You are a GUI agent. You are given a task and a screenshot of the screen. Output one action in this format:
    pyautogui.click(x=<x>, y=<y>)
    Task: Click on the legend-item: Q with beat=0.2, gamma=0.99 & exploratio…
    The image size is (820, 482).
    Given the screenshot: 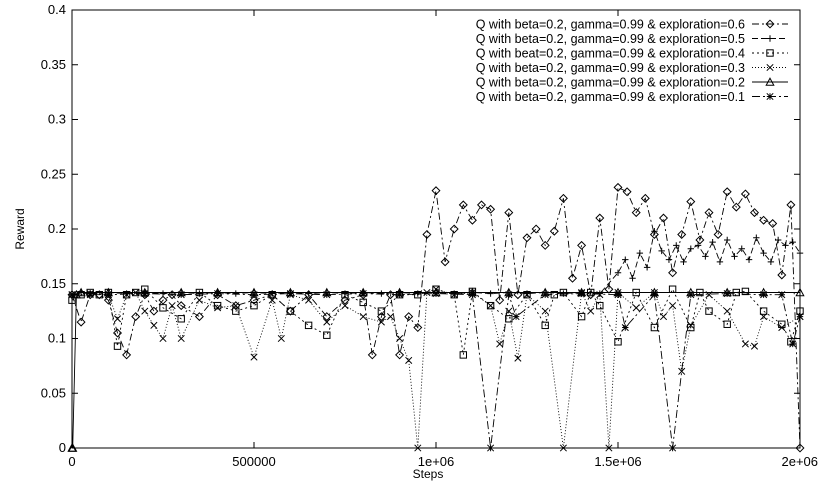 What is the action you would take?
    pyautogui.click(x=632, y=54)
    